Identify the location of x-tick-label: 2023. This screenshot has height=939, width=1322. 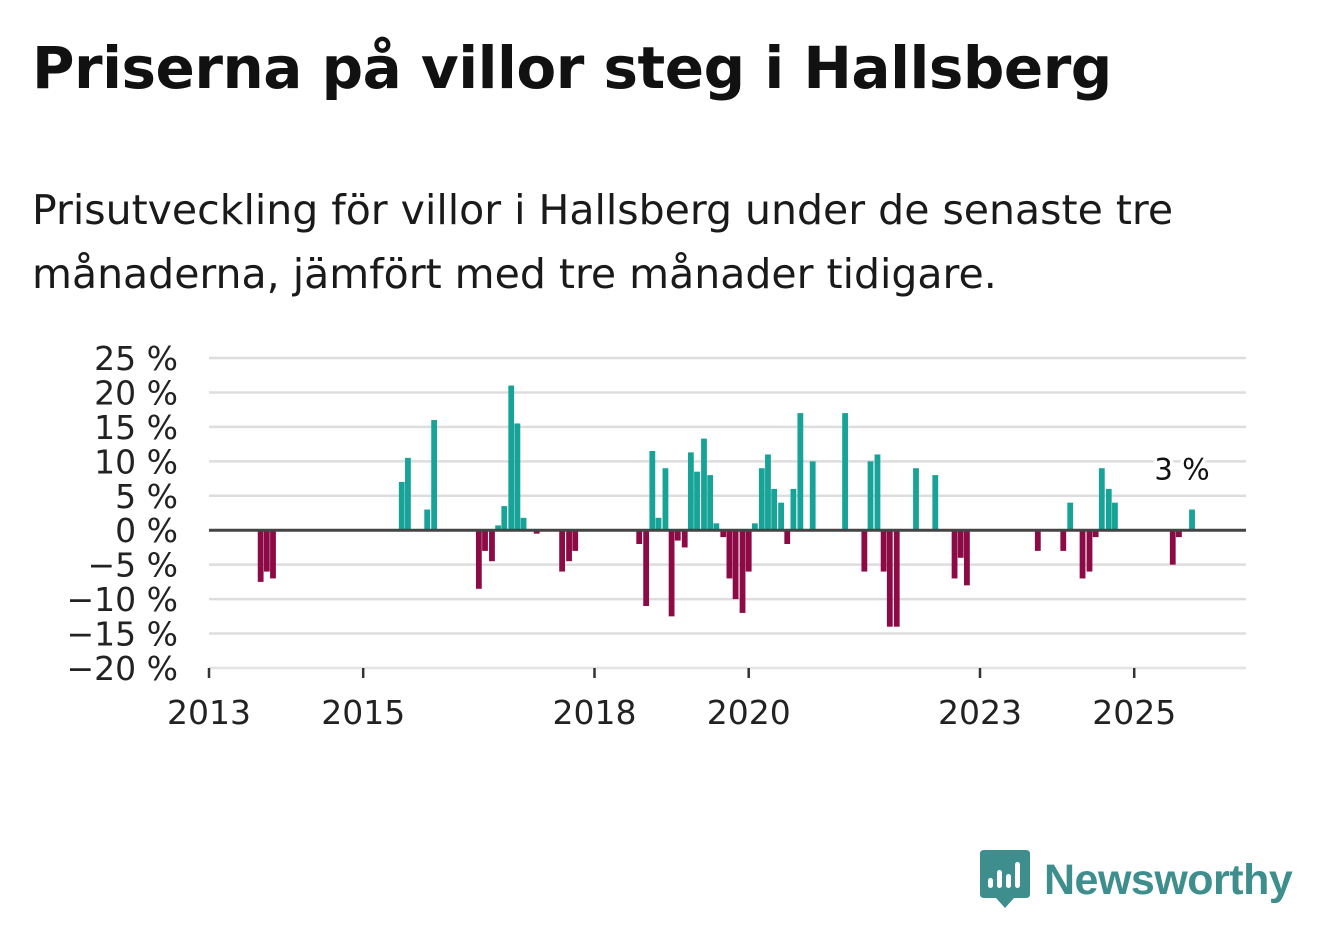
(980, 712).